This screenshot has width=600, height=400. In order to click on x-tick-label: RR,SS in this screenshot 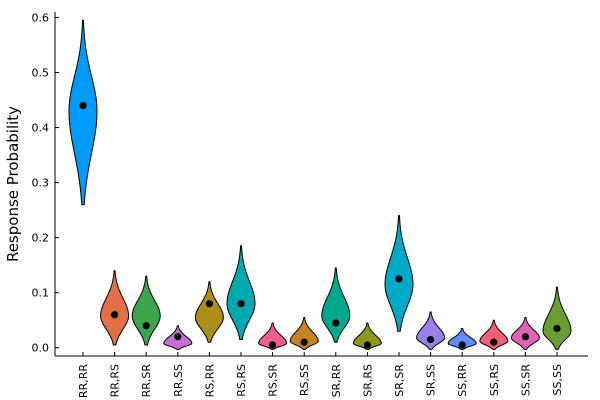, I will do `click(178, 380)`.